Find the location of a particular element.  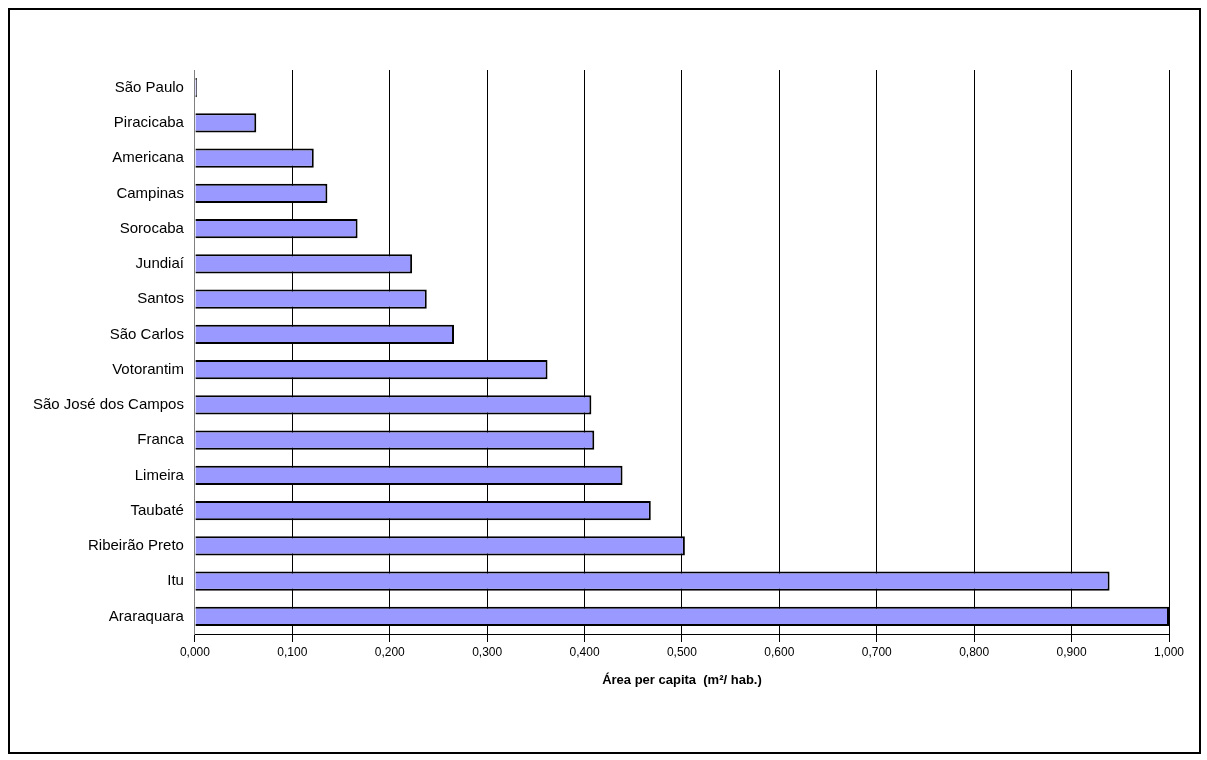

y-tick-label: Sorocaba is located at coordinates (152, 227).